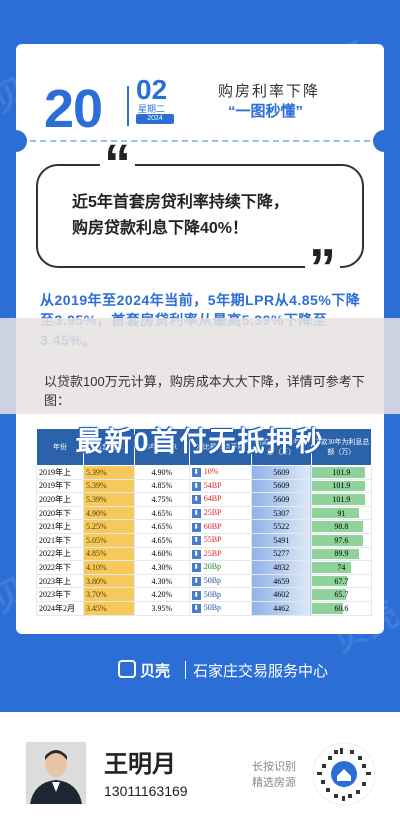 Image resolution: width=400 pixels, height=826 pixels. What do you see at coordinates (269, 91) in the screenshot?
I see `poster-title: 购房利率下降` at bounding box center [269, 91].